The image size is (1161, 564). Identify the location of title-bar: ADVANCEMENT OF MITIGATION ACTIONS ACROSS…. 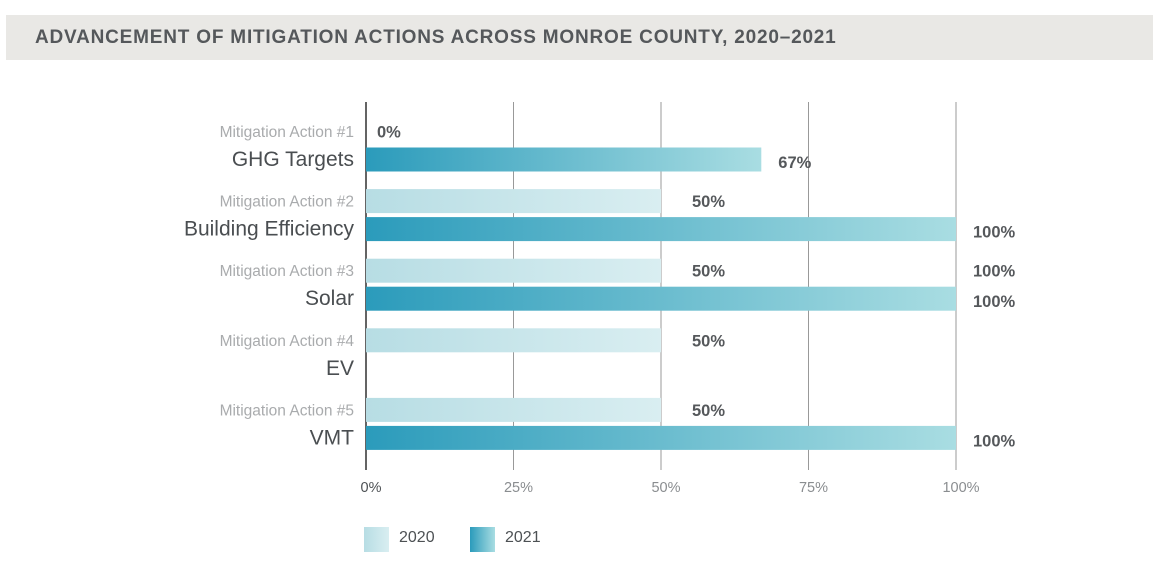
(579, 37).